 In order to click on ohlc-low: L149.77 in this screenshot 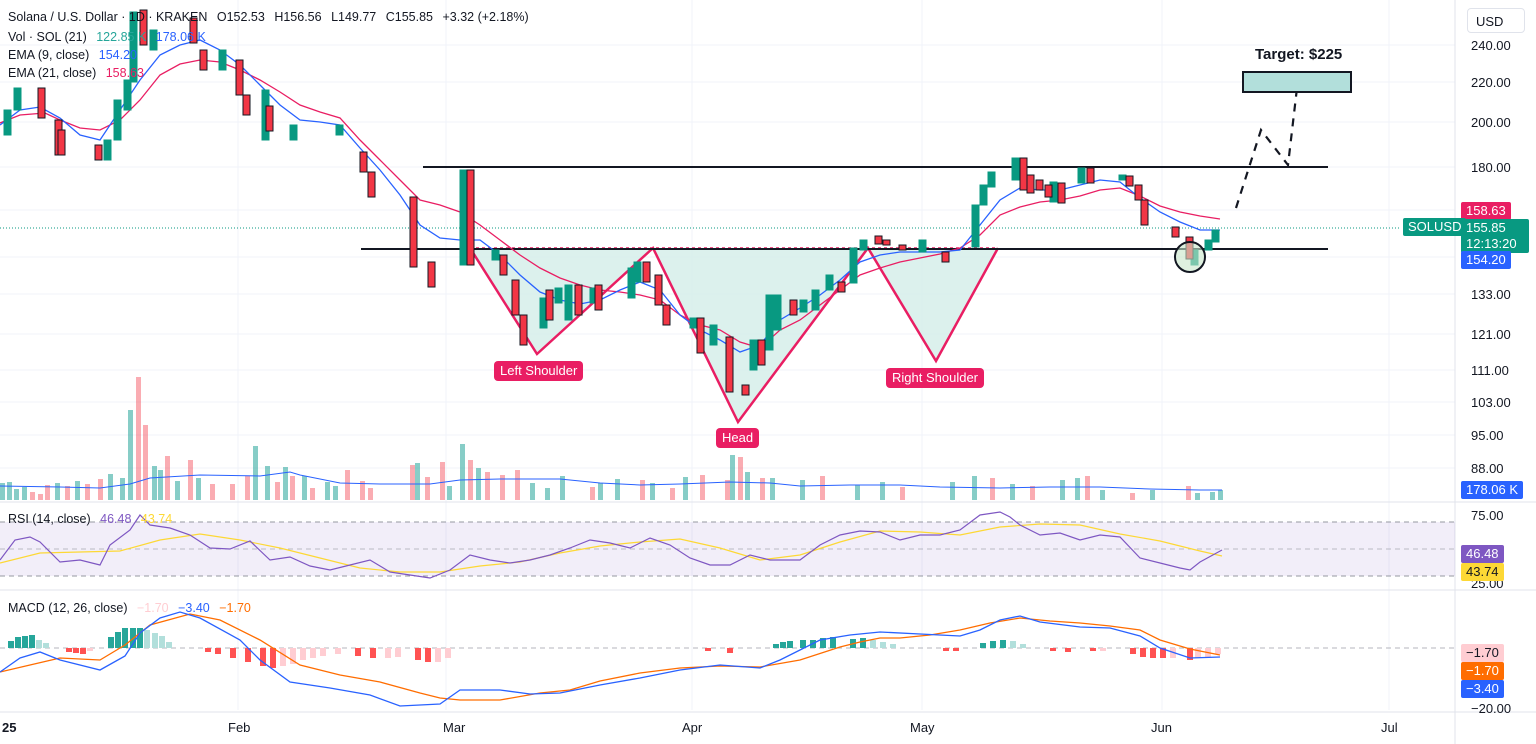, I will do `click(354, 17)`.